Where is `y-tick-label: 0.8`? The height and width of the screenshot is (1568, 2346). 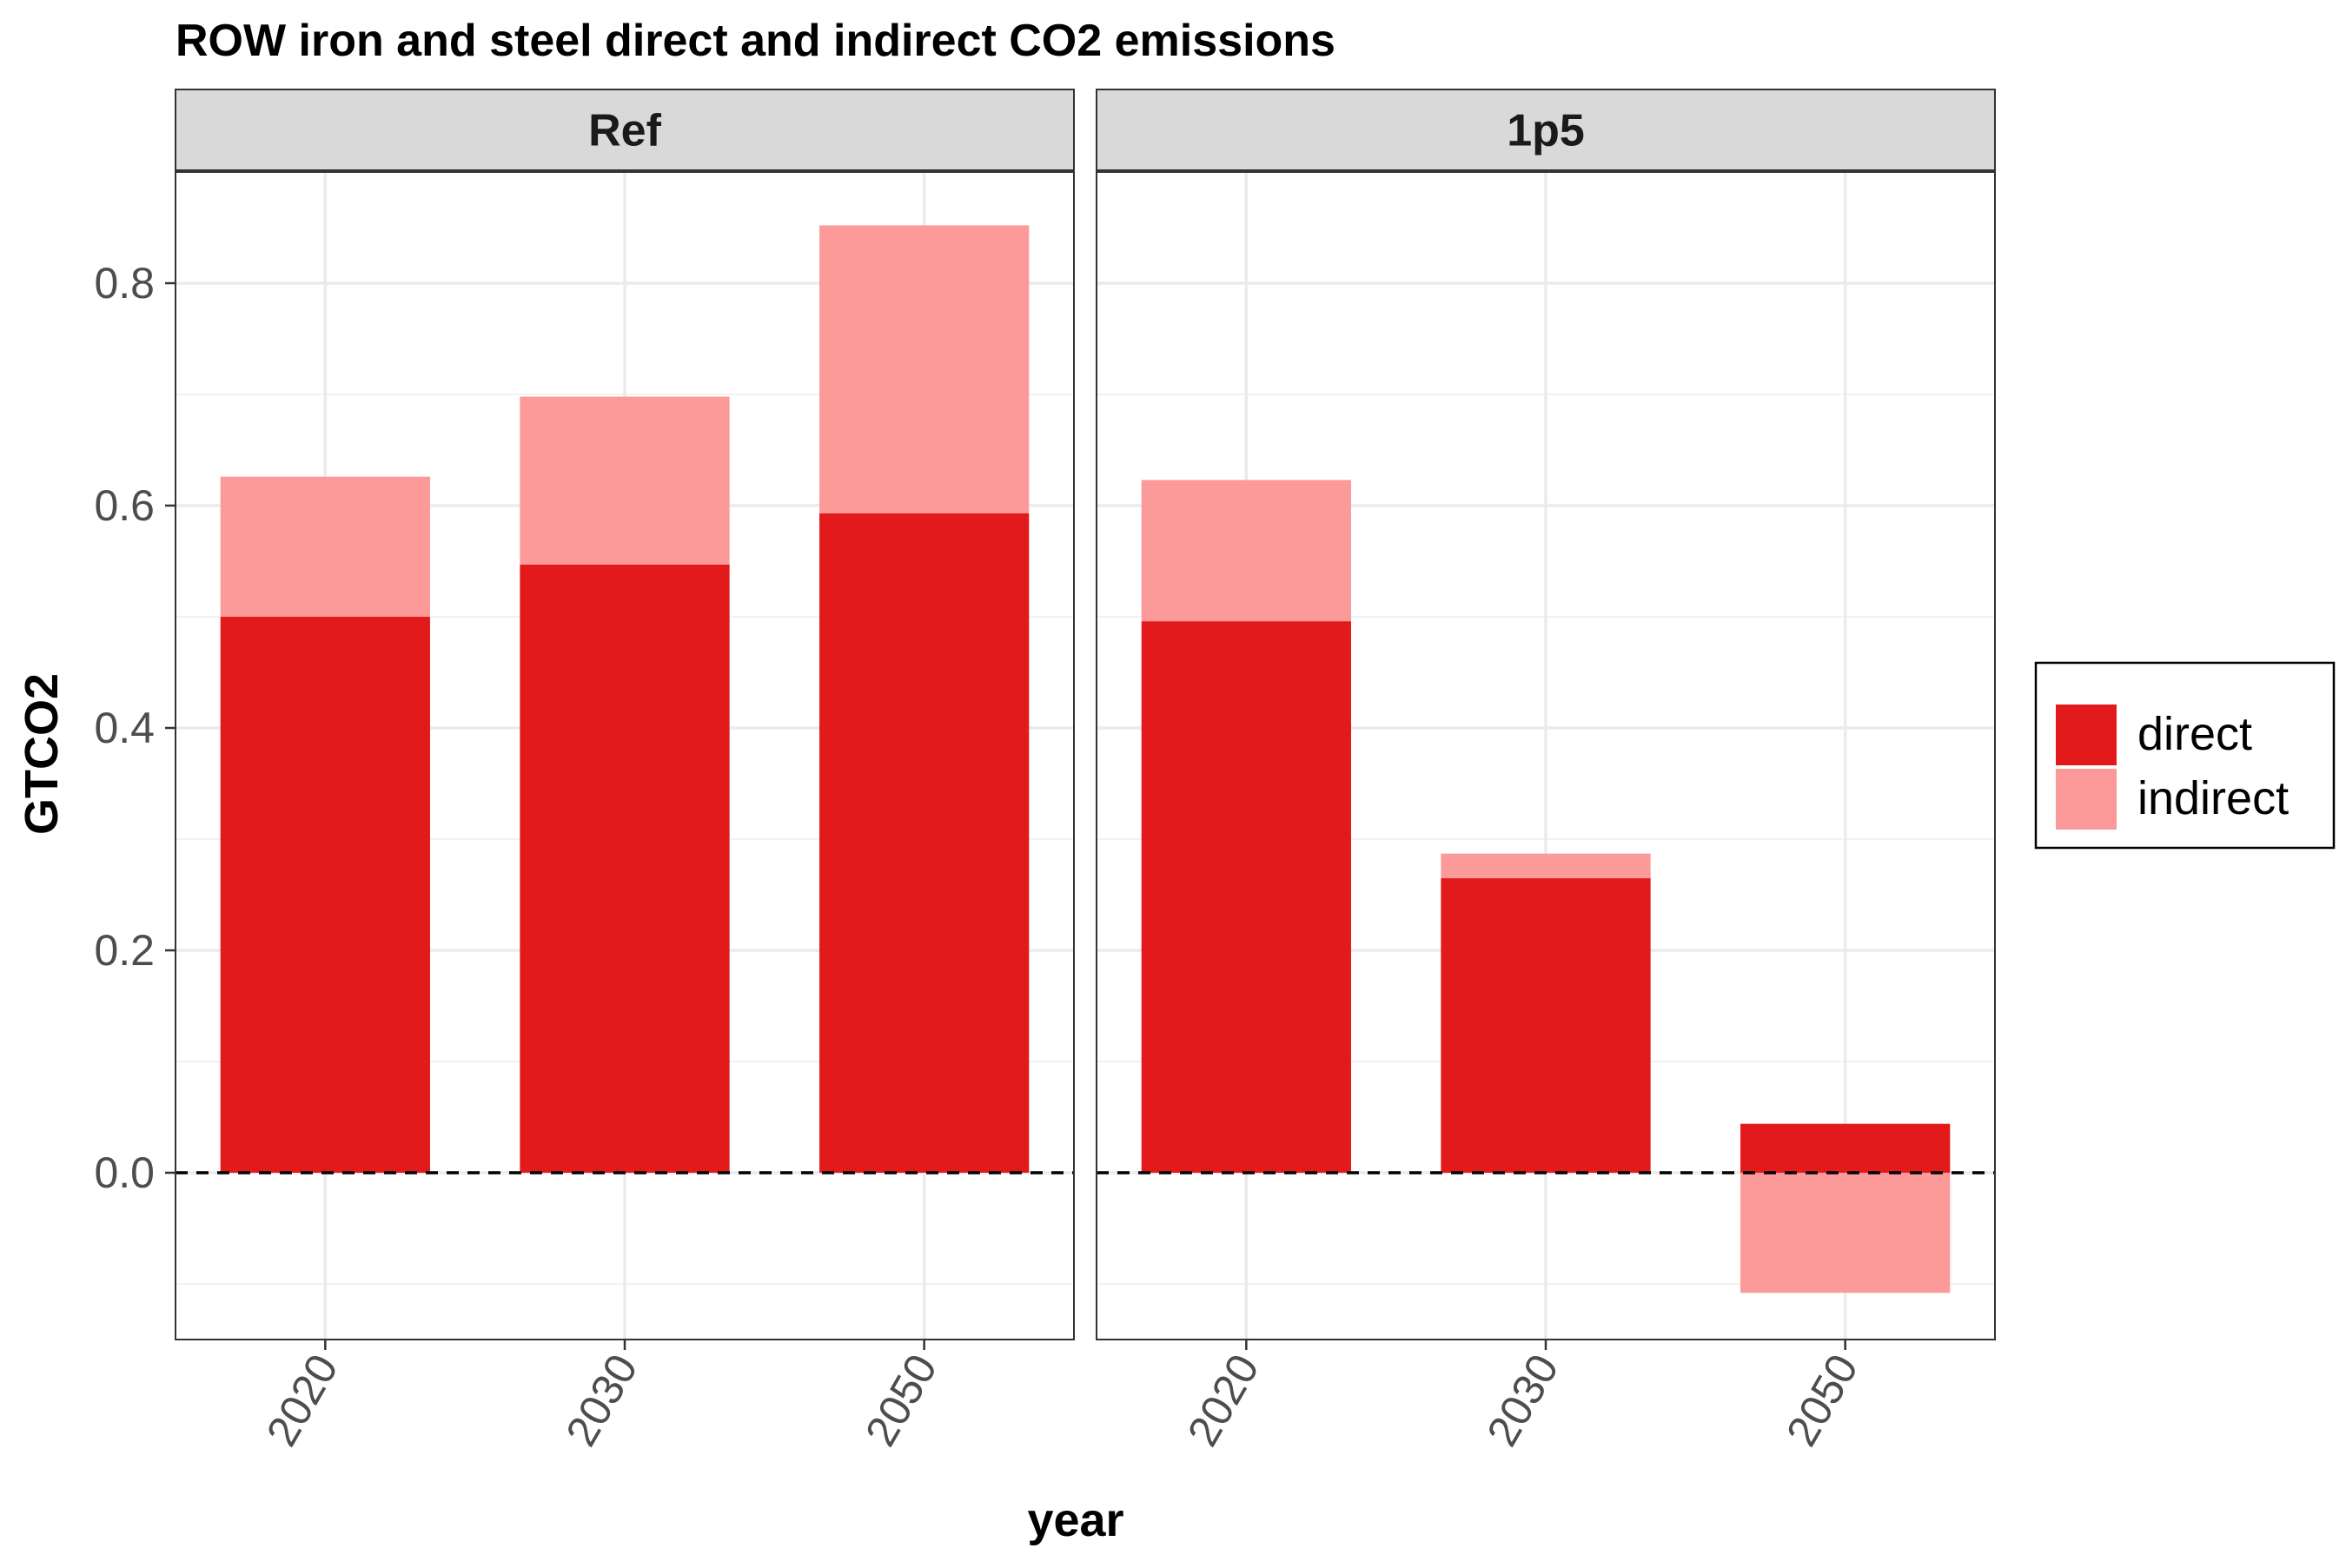 y-tick-label: 0.8 is located at coordinates (125, 283).